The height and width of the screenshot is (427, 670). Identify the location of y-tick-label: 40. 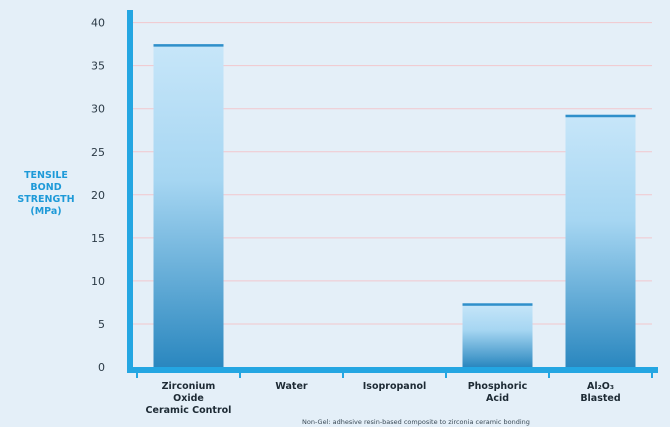
(98, 23).